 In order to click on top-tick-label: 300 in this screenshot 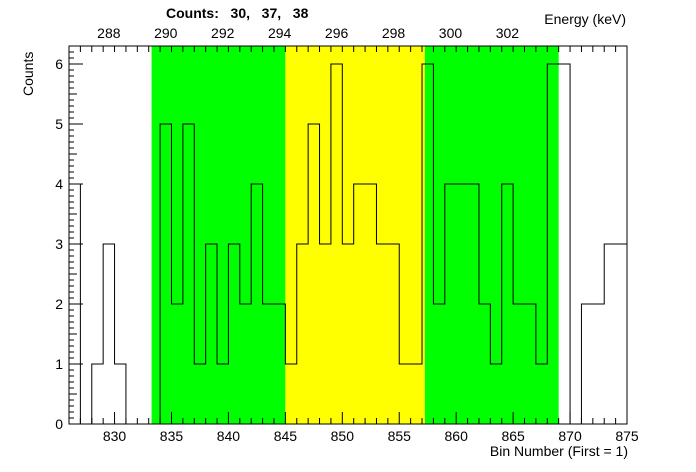, I will do `click(451, 33)`.